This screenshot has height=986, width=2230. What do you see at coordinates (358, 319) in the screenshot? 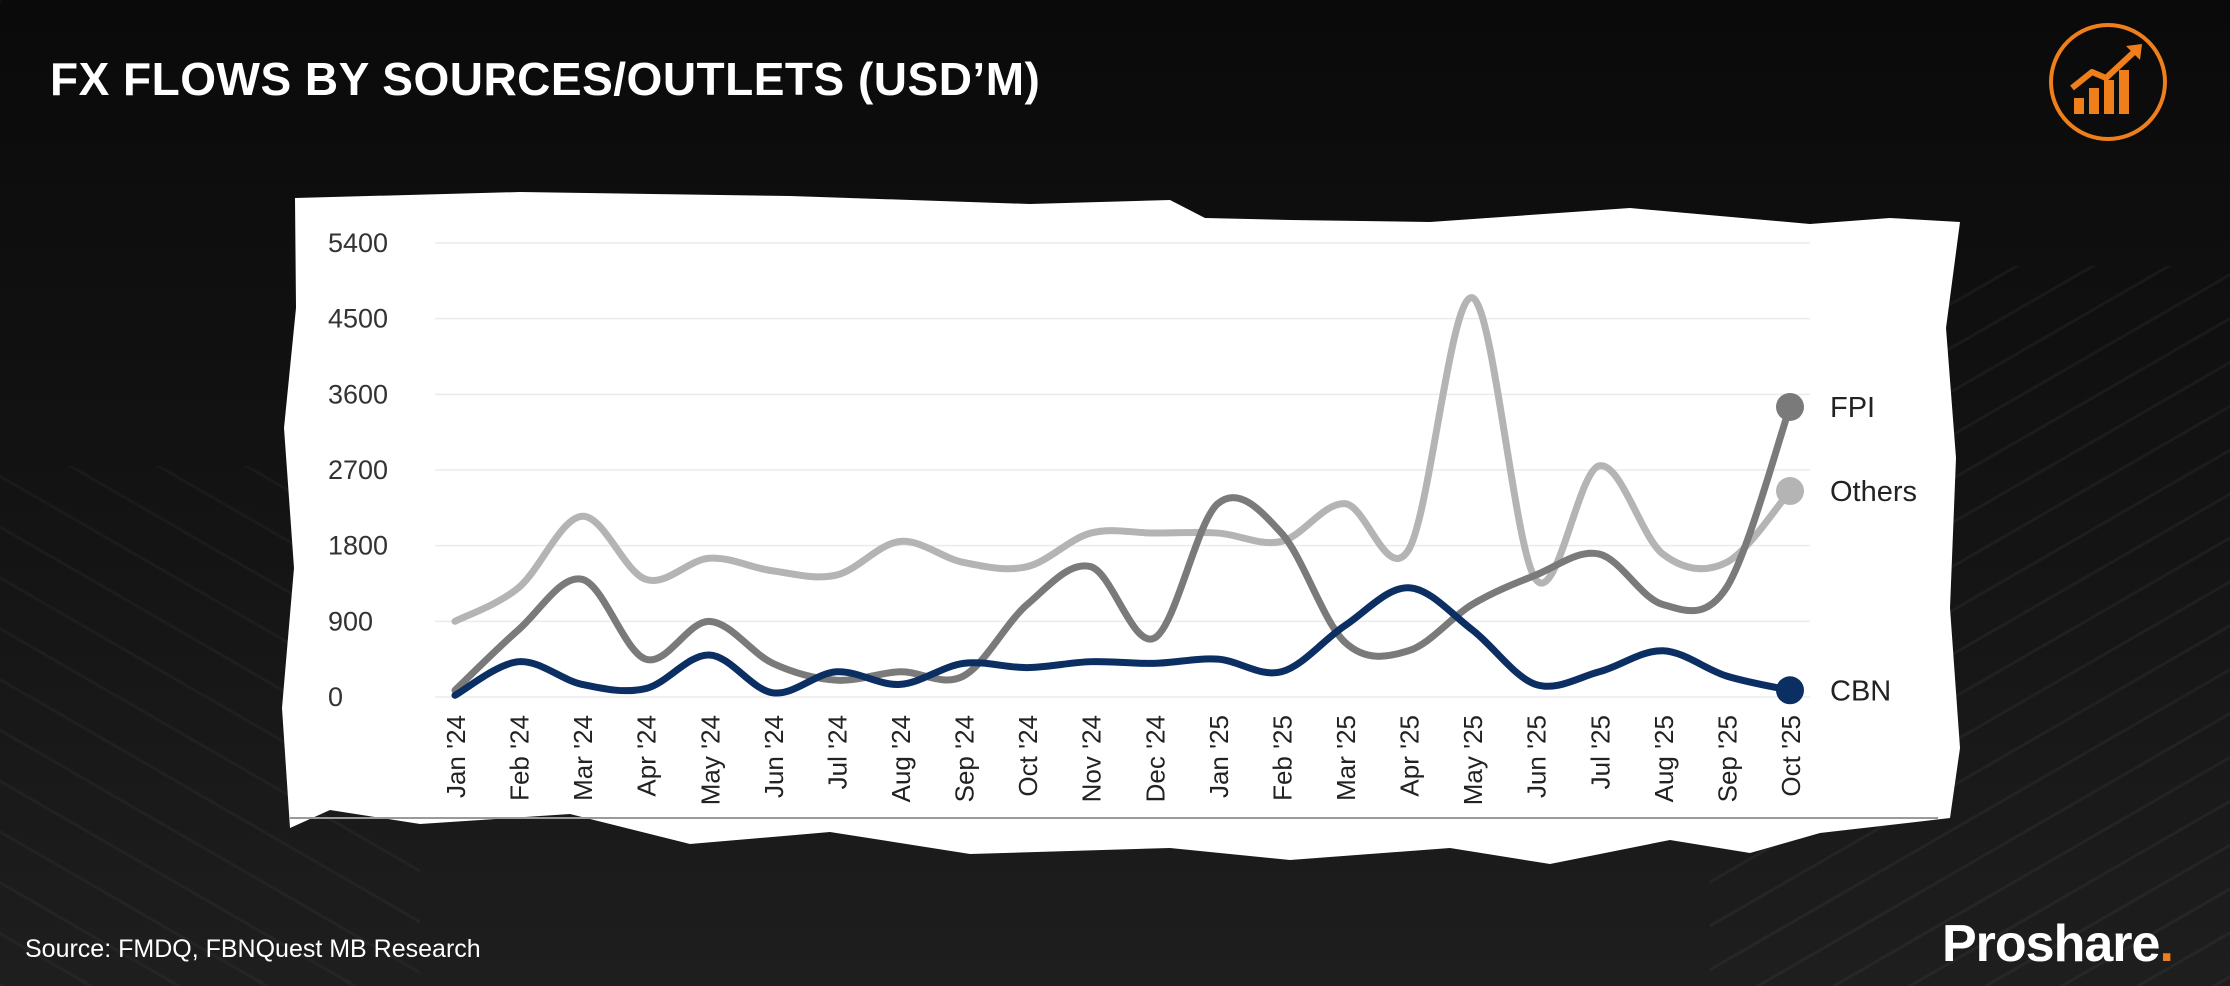
I see `y-tick-label: 4500` at bounding box center [358, 319].